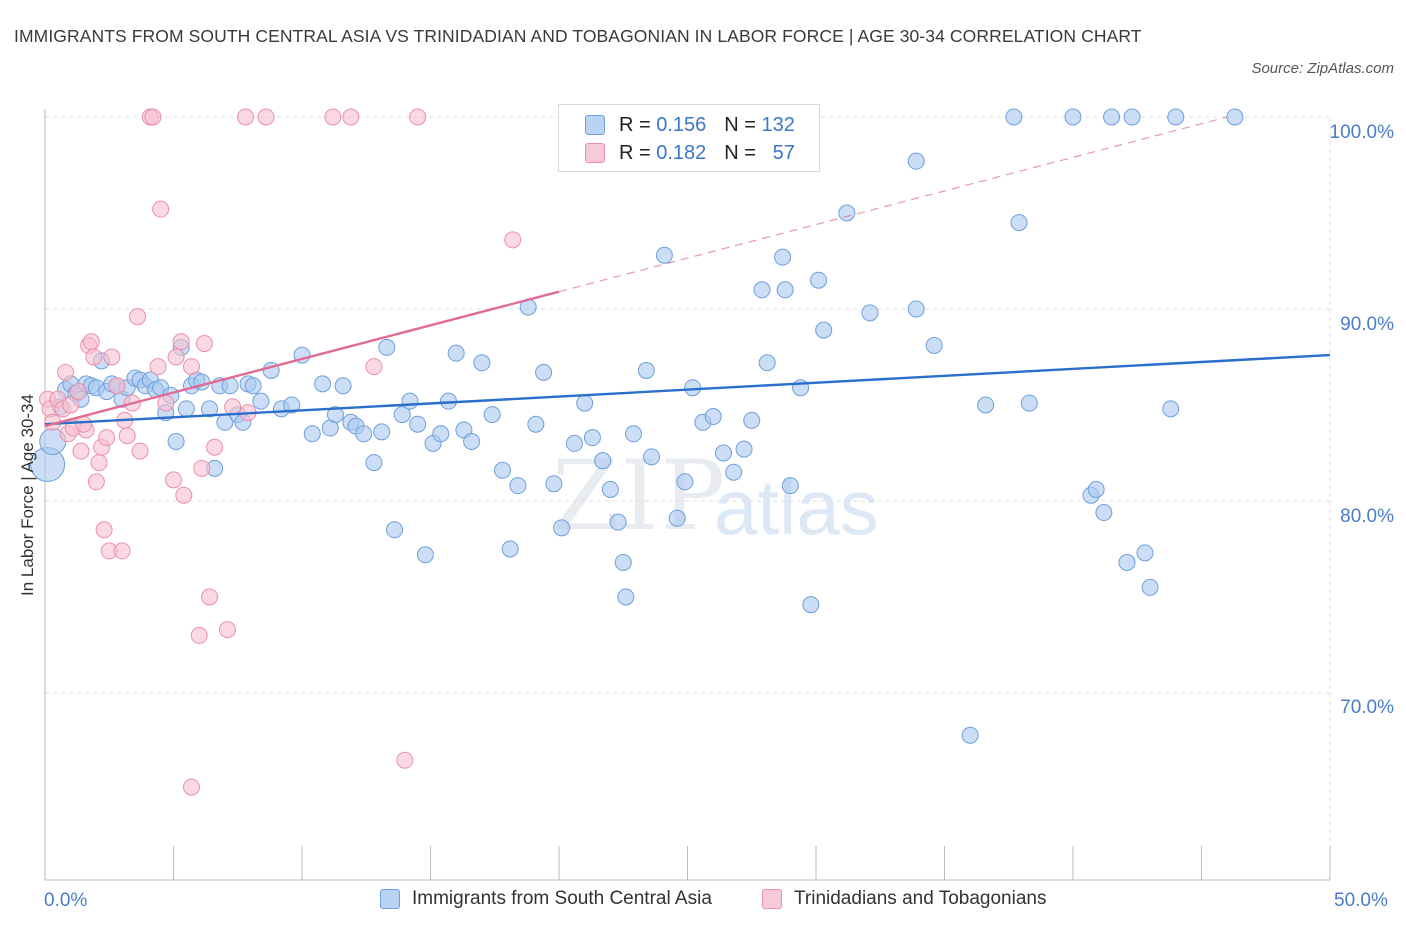 The height and width of the screenshot is (930, 1406). I want to click on trendline-trinidadians, so click(302, 359).